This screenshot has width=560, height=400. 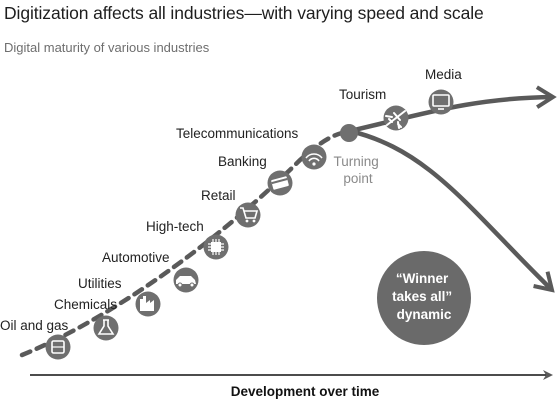 What do you see at coordinates (357, 170) in the screenshot?
I see `turning-point-label: Turning point` at bounding box center [357, 170].